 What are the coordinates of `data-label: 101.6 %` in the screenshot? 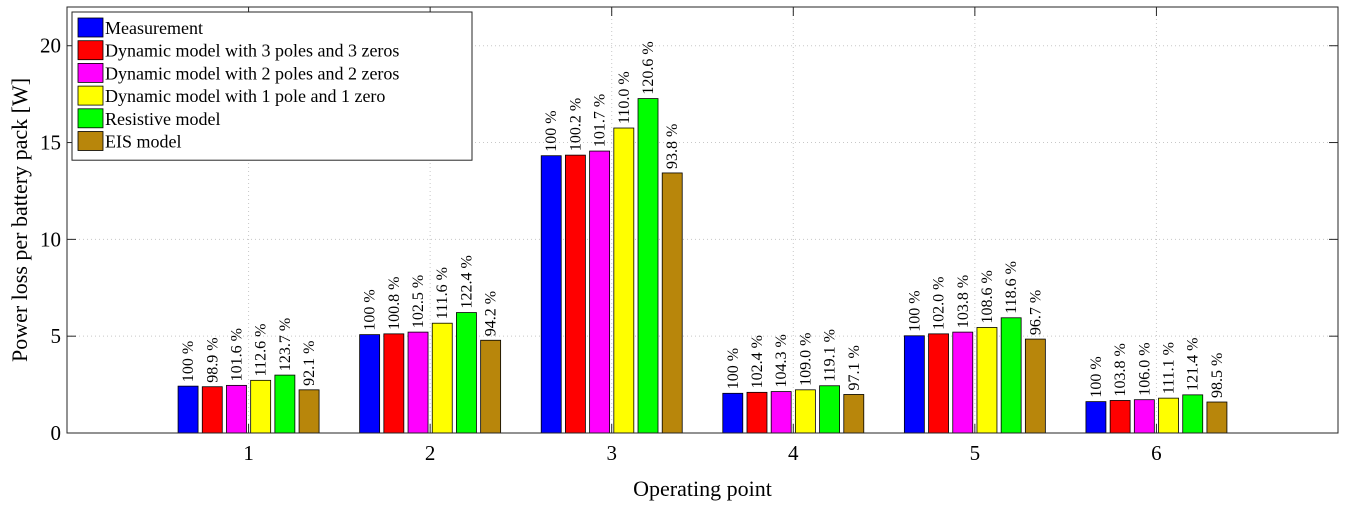 It's located at (236, 354).